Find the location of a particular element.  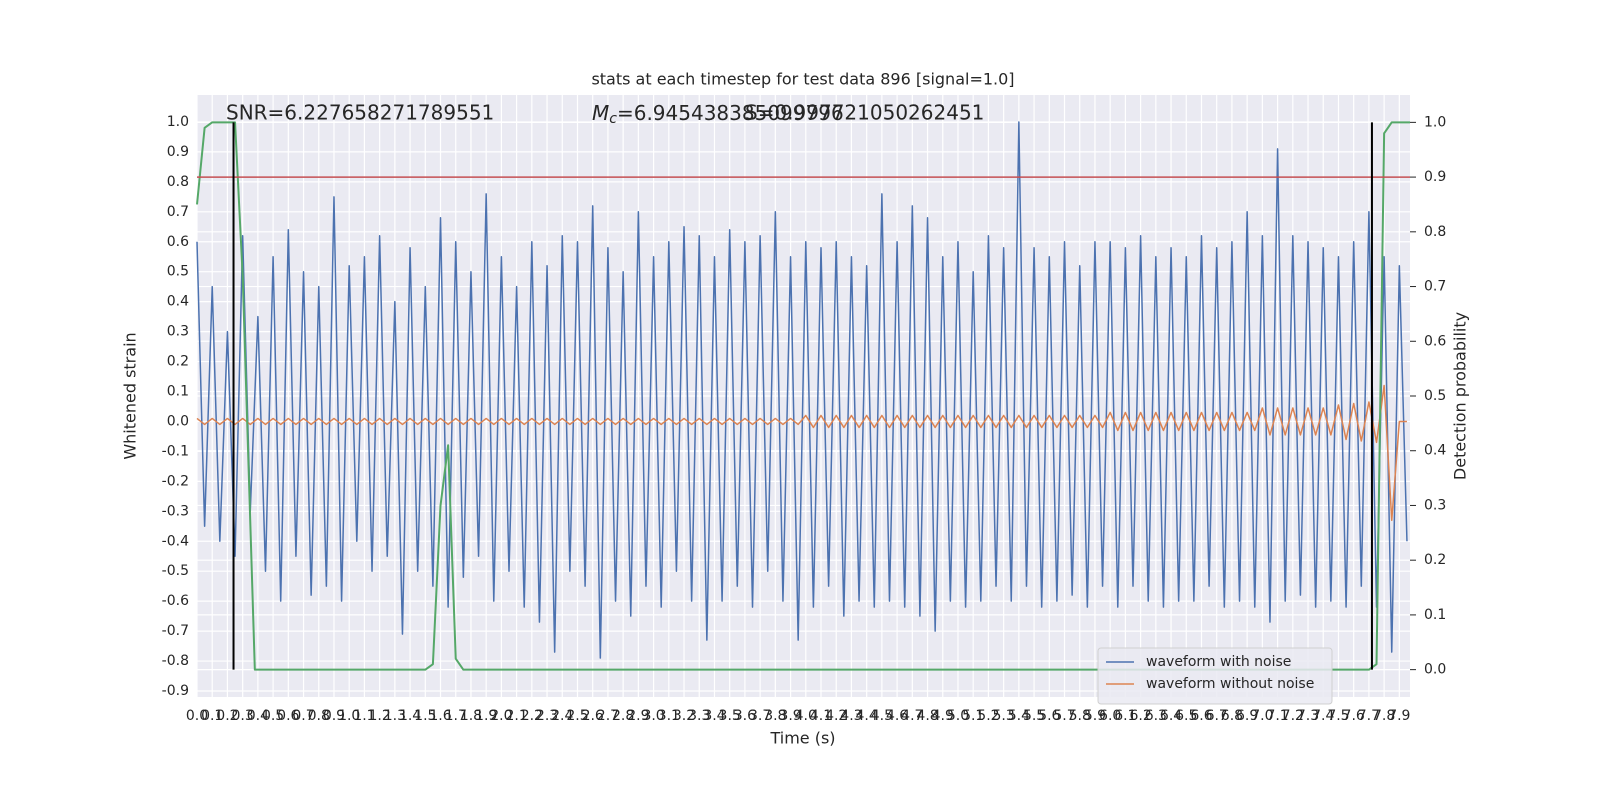

series-line is located at coordinates (801, 453).